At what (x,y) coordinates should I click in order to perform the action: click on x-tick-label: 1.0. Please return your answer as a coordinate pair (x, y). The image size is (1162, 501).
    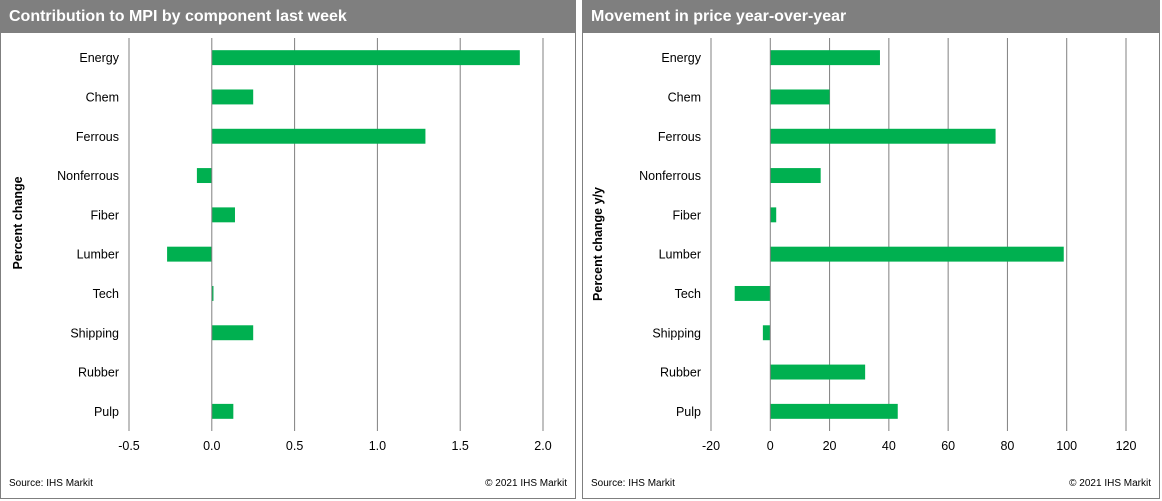
    Looking at the image, I should click on (377, 446).